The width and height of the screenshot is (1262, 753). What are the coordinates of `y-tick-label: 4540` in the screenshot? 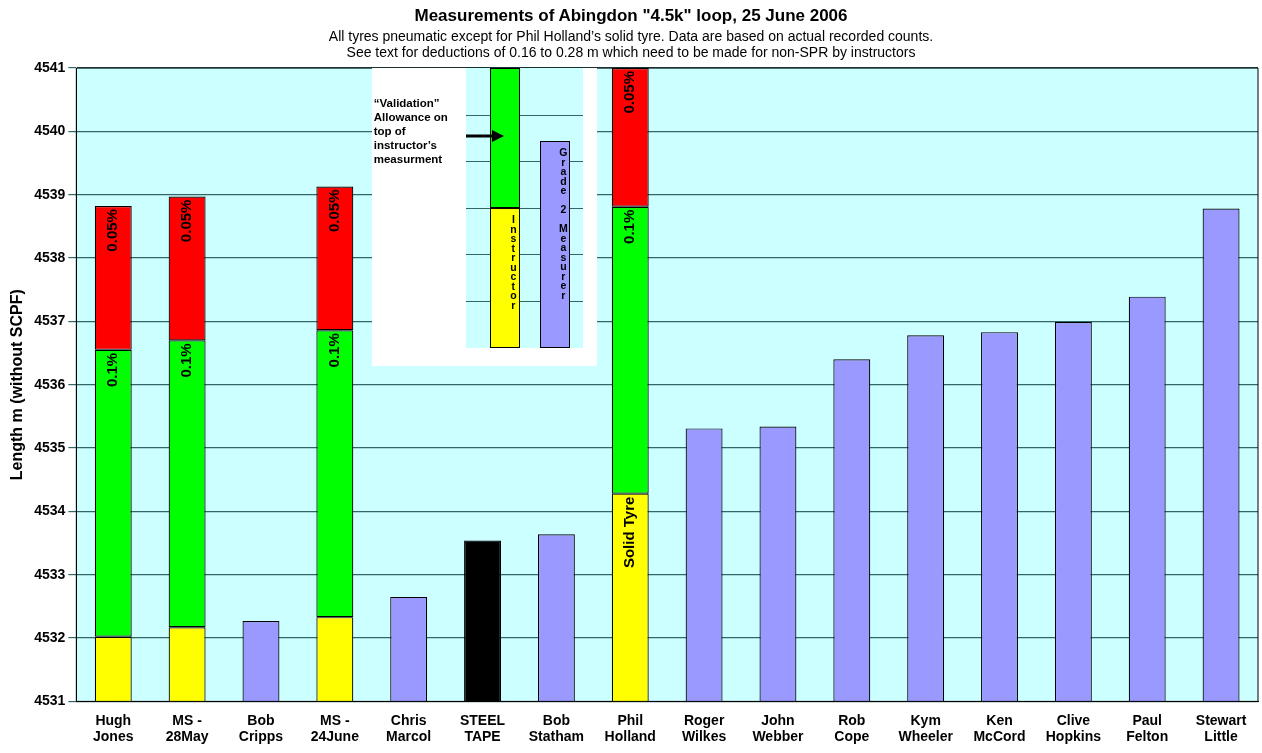 It's located at (50, 130).